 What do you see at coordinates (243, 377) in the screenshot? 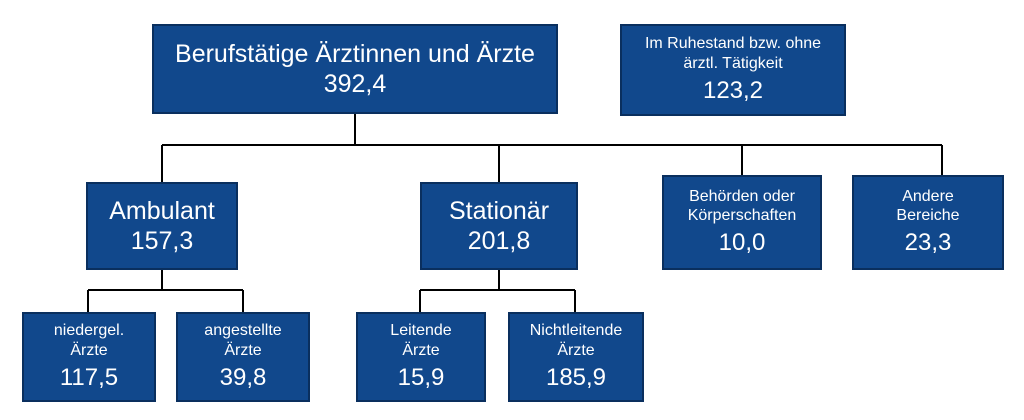
I see `node-value: 39,8` at bounding box center [243, 377].